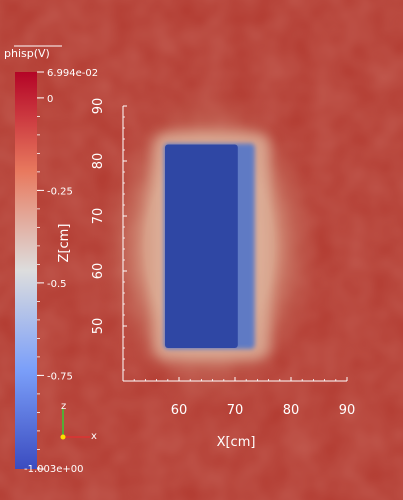  Describe the element at coordinates (60, 376) in the screenshot. I see `colorbar-tick-label: -0.75` at that location.